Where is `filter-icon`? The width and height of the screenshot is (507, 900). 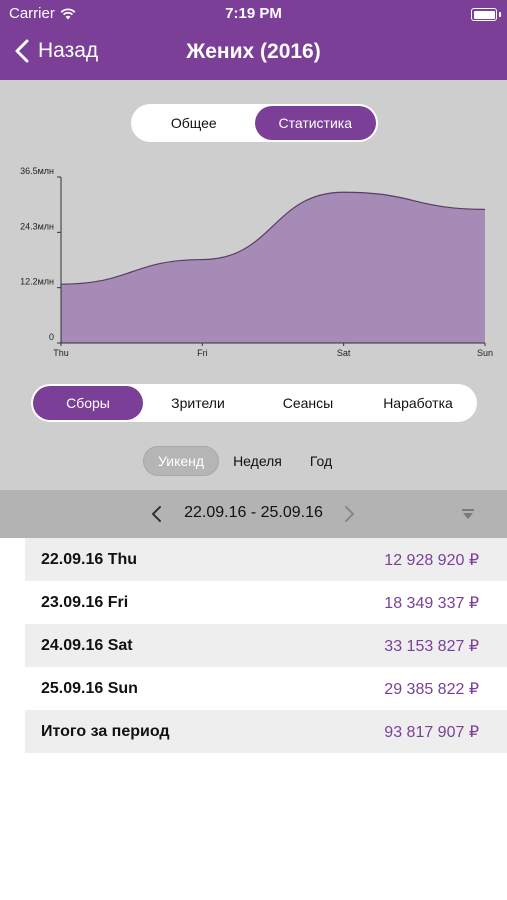
filter-icon is located at coordinates (468, 514).